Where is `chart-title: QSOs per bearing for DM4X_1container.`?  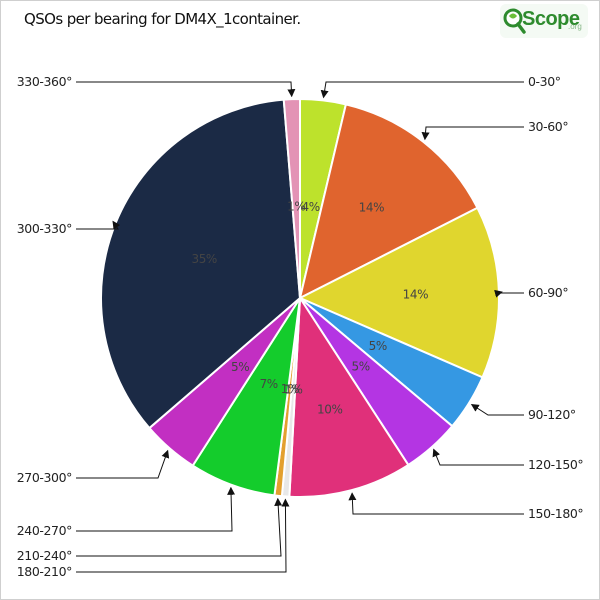 chart-title: QSOs per bearing for DM4X_1container. is located at coordinates (162, 19).